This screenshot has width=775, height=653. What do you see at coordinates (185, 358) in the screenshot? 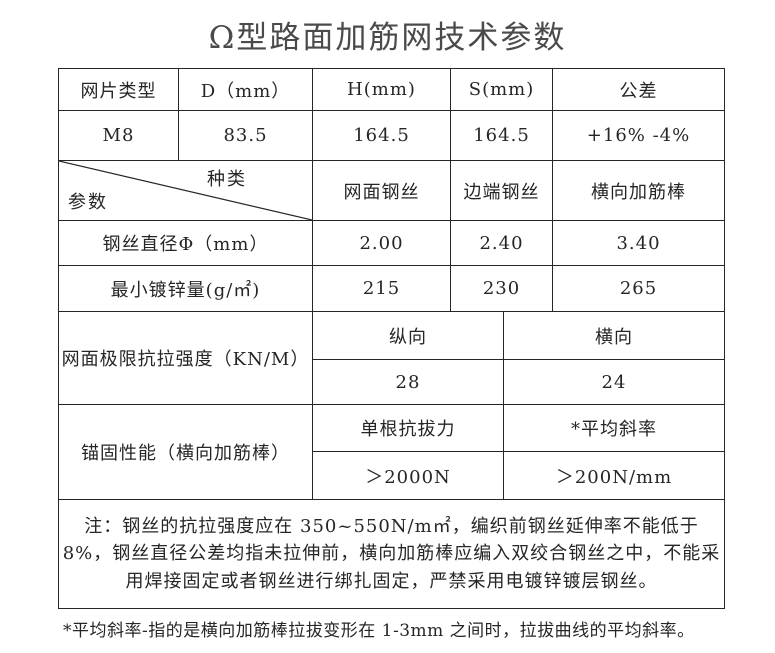
I see `tensile-label: 网面极限抗拉强度（KN/M）` at bounding box center [185, 358].